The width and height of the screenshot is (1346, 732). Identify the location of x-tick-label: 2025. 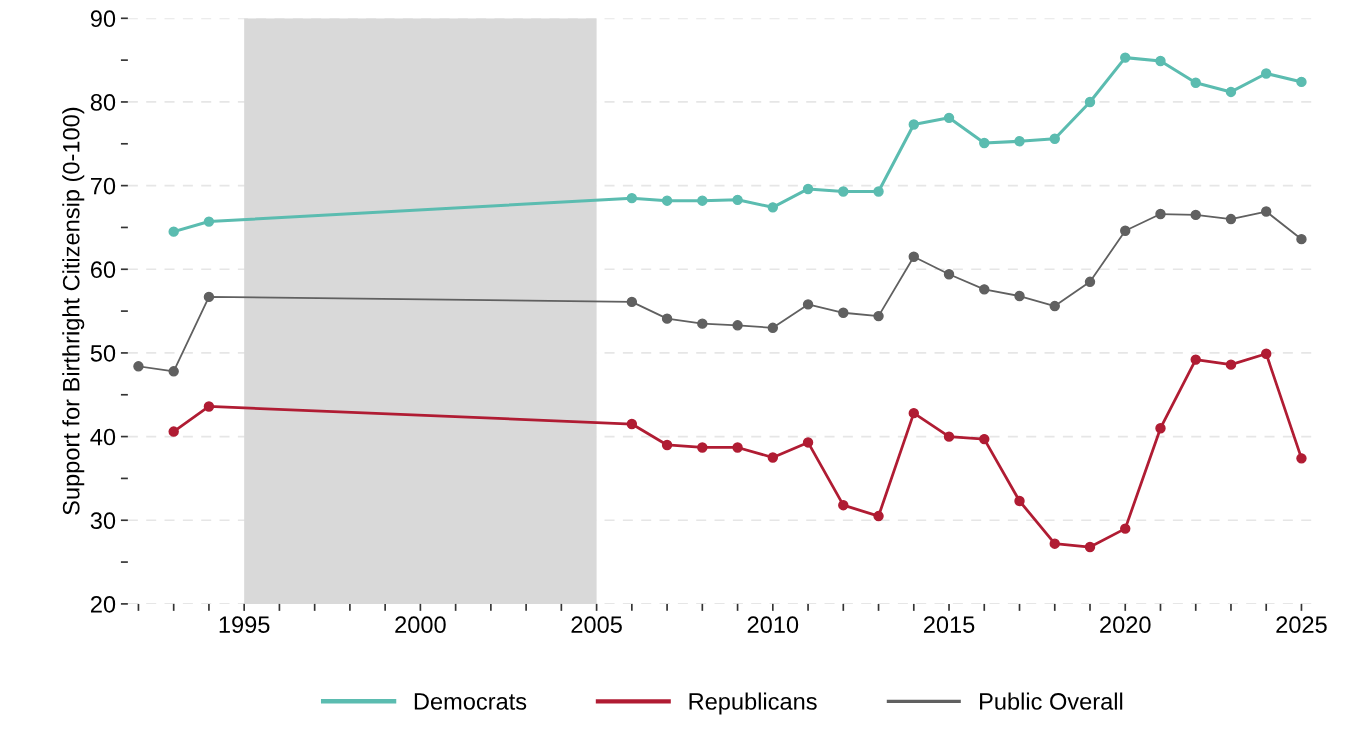
(1301, 625).